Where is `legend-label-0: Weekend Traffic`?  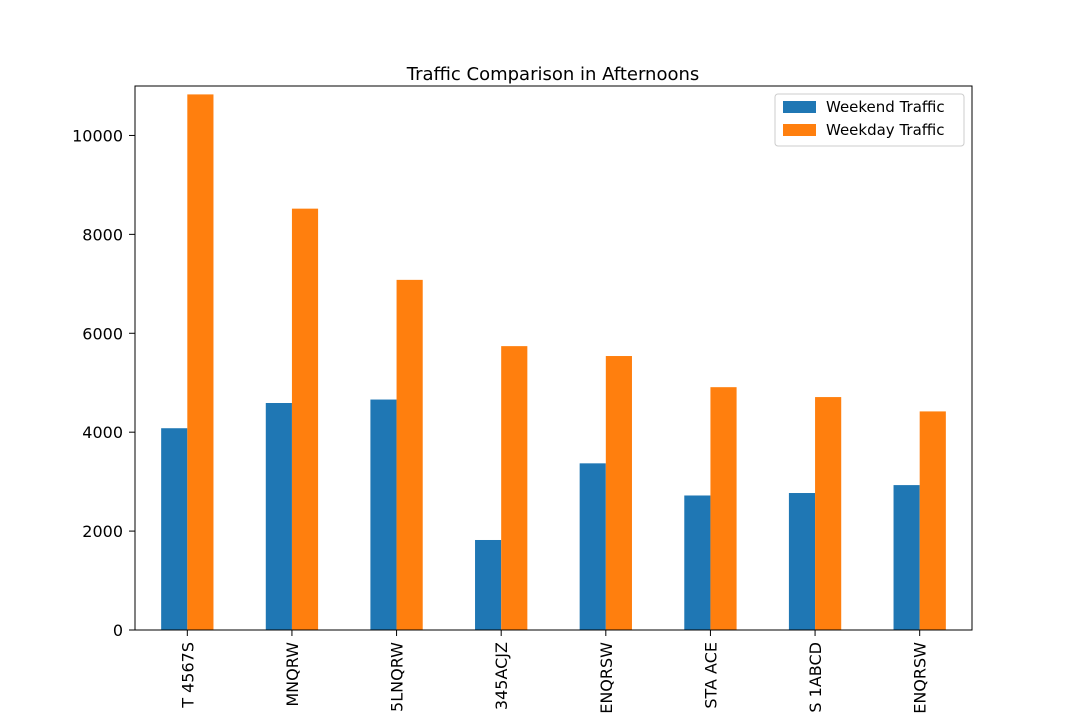
legend-label-0: Weekend Traffic is located at coordinates (885, 107).